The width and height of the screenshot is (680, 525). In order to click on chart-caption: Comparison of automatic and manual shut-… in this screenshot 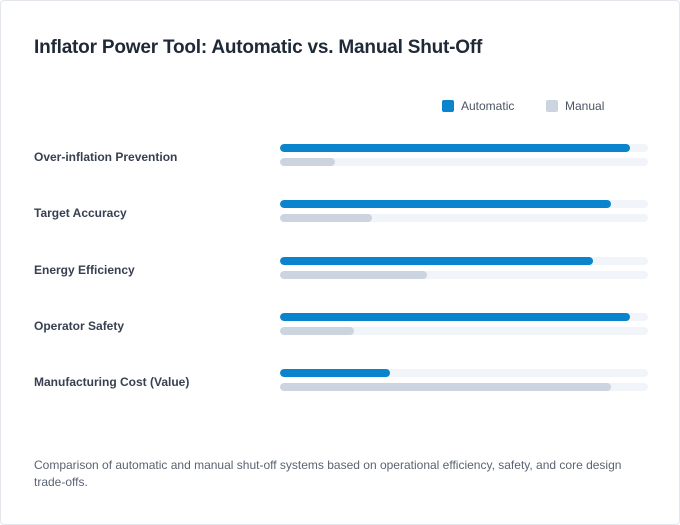, I will do `click(328, 473)`.